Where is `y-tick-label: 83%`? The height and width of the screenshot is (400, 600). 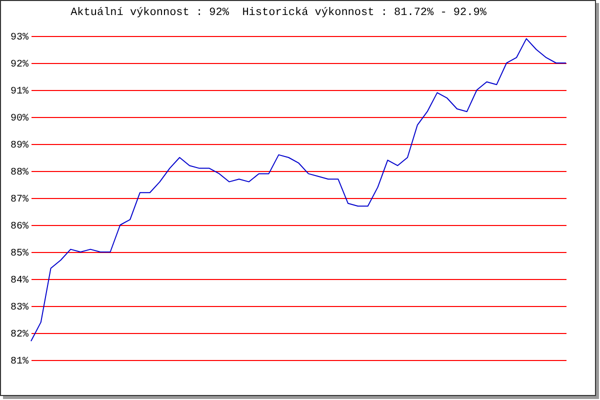
y-tick-label: 83% is located at coordinates (19, 308).